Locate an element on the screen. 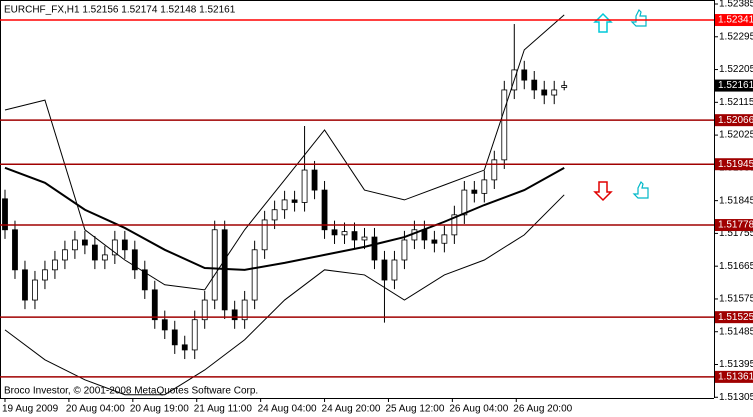 This screenshot has width=753, height=417. y-tick-label: 1.51575 is located at coordinates (736, 299).